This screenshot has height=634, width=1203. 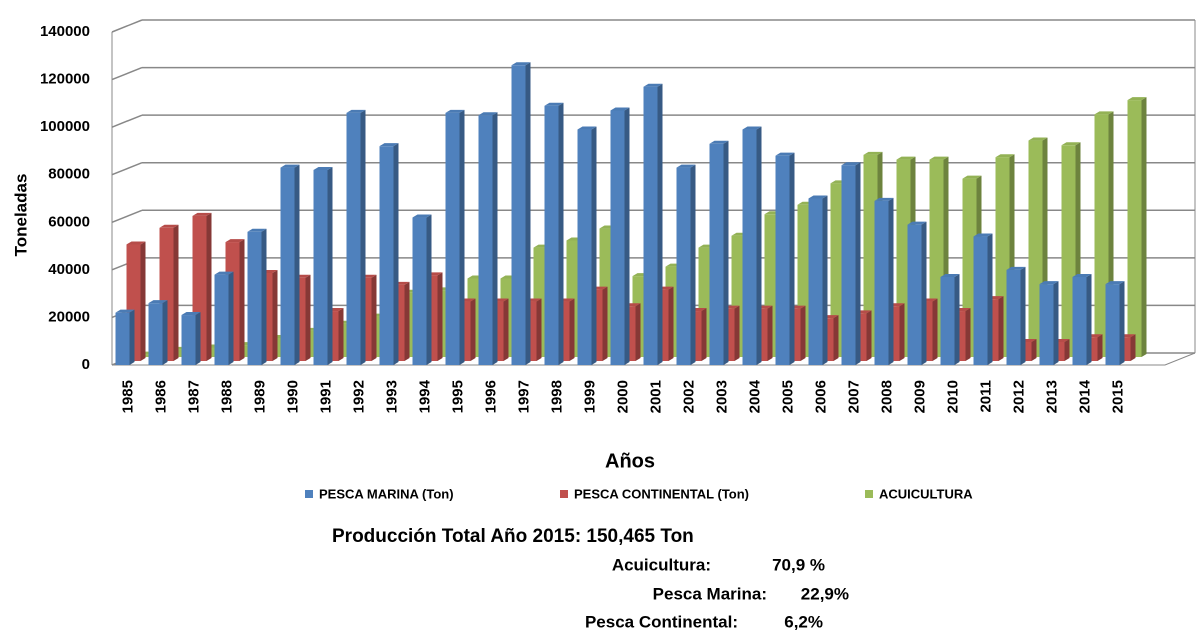 I want to click on x-tick-label: 2008, so click(x=886, y=396).